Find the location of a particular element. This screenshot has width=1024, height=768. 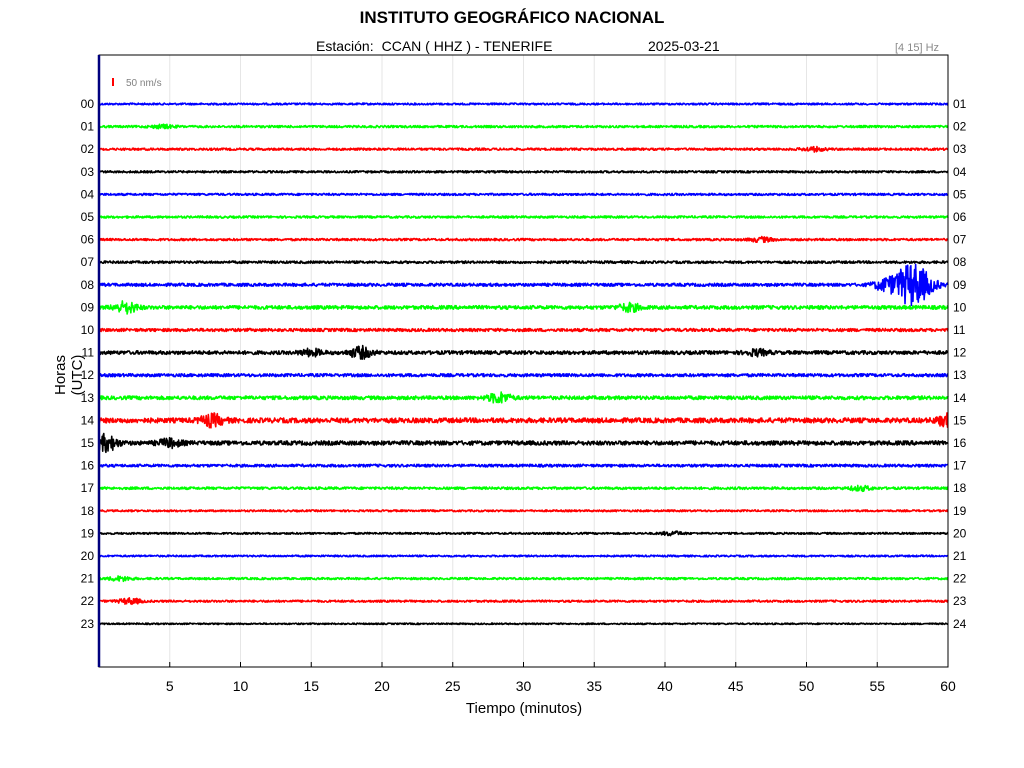

y-tick-label-right: 16 is located at coordinates (960, 443).